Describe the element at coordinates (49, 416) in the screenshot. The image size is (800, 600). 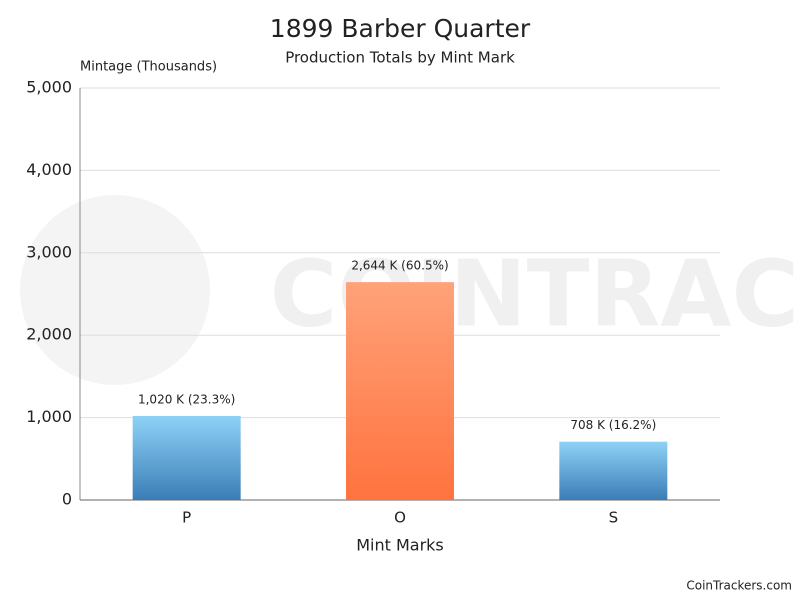
I see `y-tick-label: 1,000` at that location.